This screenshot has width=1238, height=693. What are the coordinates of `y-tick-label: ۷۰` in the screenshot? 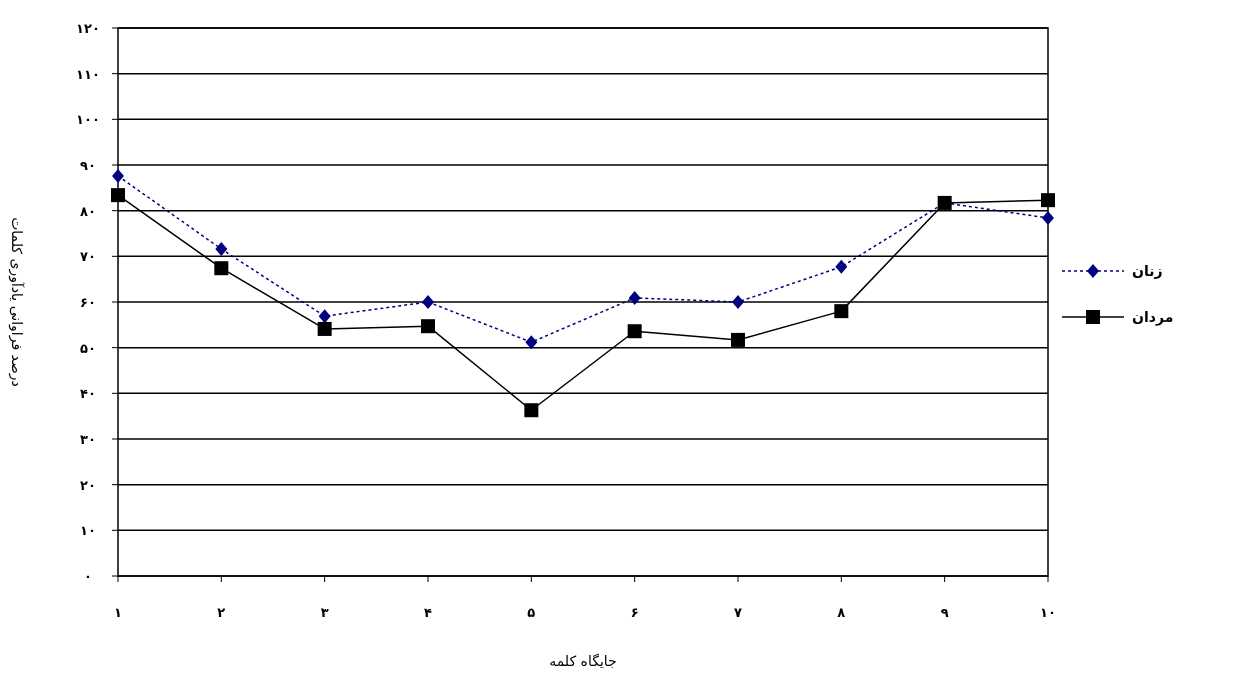 It's located at (88, 257).